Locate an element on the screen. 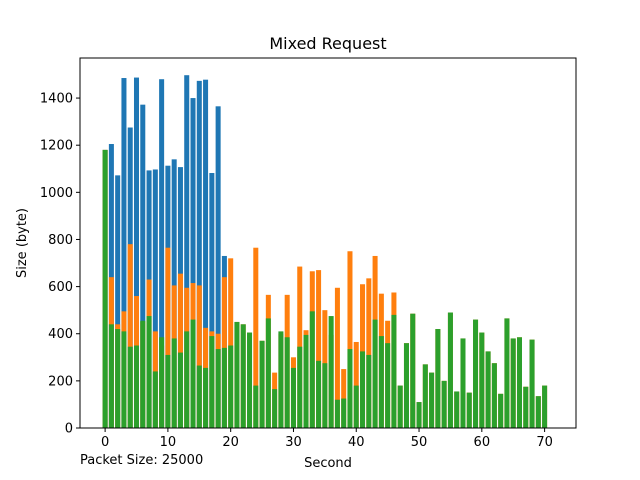 This screenshot has height=480, width=640. bar-s2-x67 is located at coordinates (526, 407).